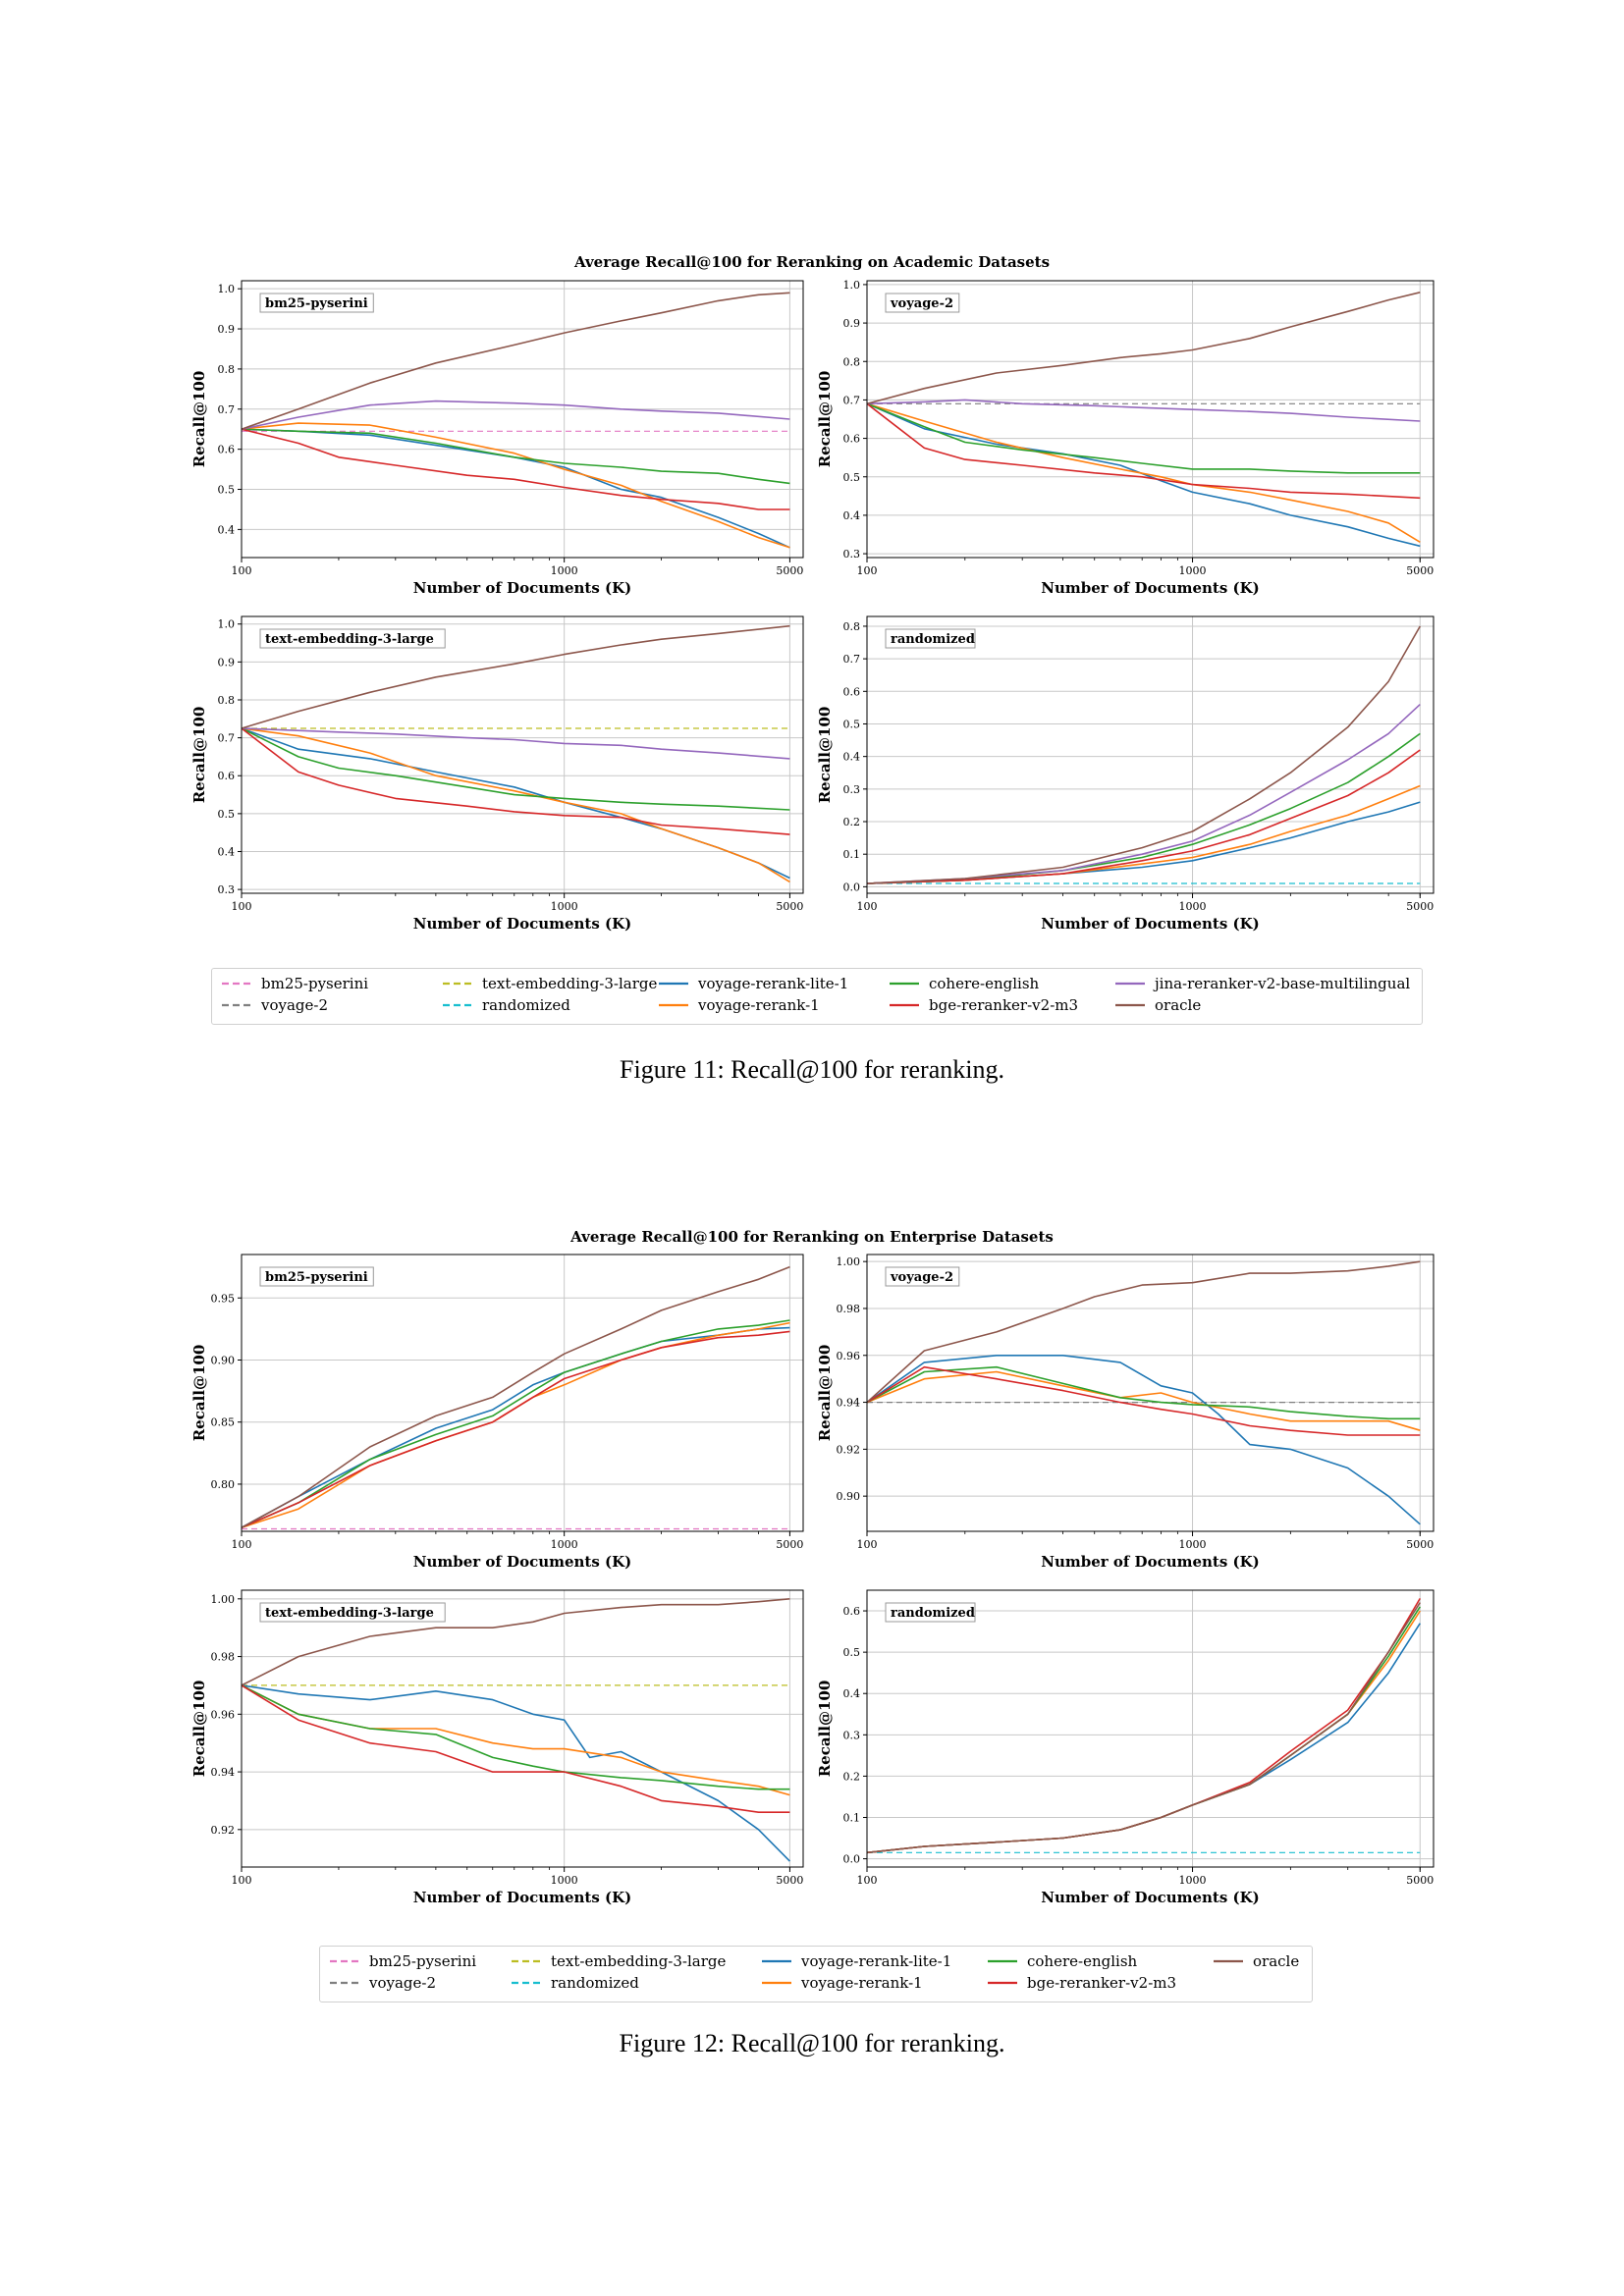  I want to click on plot-frame, so click(1150, 754).